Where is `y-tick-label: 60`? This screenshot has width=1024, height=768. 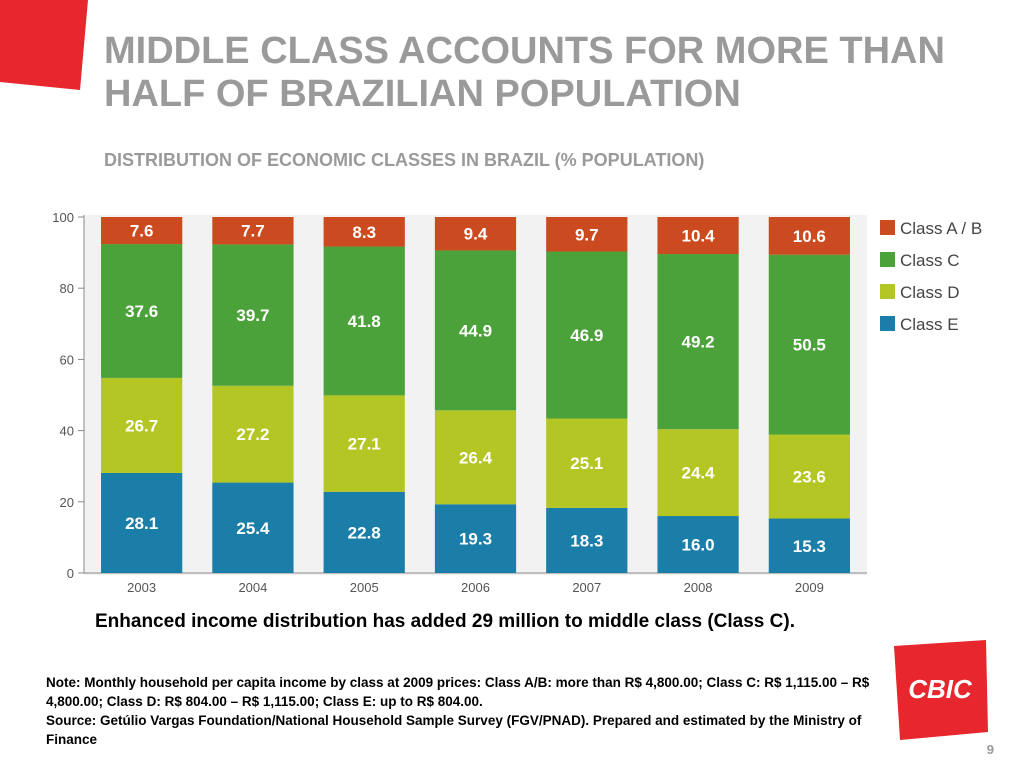 y-tick-label: 60 is located at coordinates (67, 359).